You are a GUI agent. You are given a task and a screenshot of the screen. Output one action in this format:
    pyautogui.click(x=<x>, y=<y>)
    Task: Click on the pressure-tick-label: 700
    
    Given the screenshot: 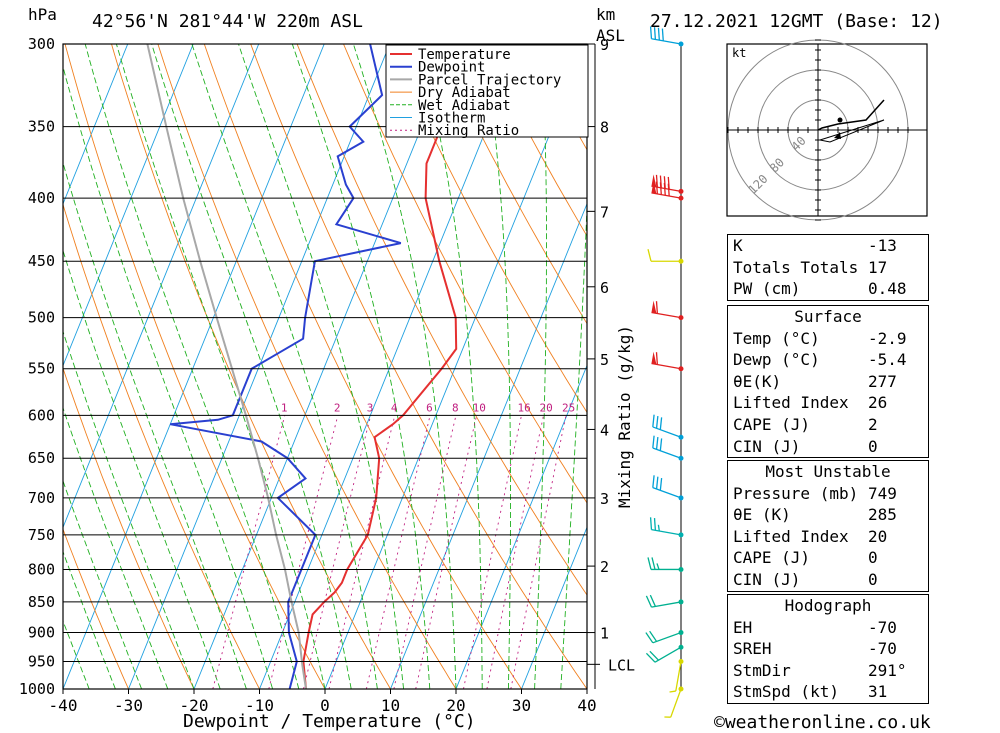 What is the action you would take?
    pyautogui.click(x=41, y=498)
    